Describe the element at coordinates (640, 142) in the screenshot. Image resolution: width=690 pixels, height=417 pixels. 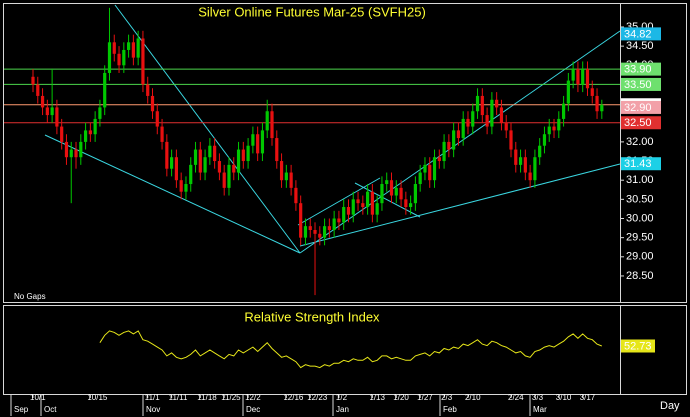
I see `y-tick-label: 32.00` at that location.